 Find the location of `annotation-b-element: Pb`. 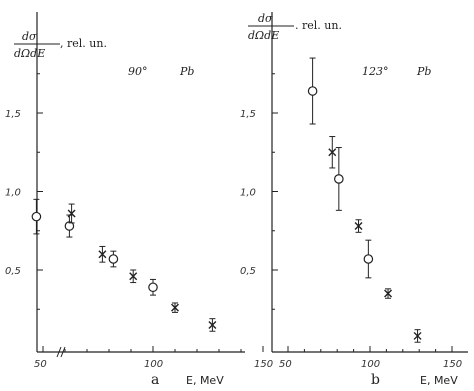

annotation-b-element: Pb is located at coordinates (423, 71).